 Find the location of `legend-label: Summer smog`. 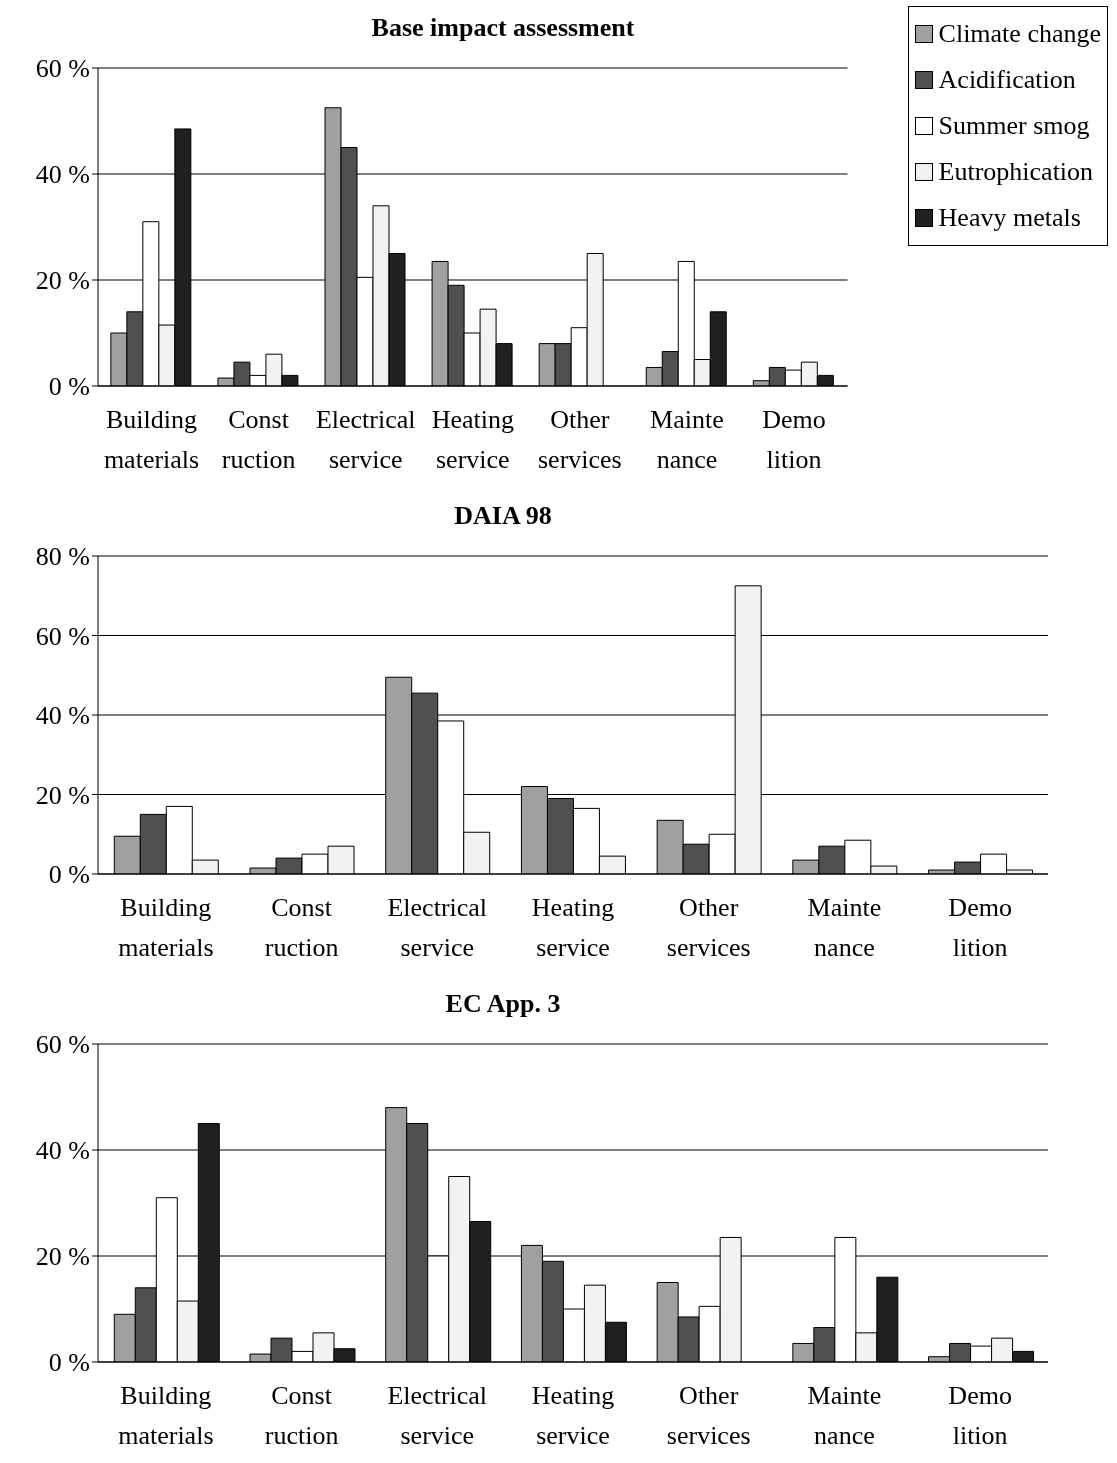

legend-label: Summer smog is located at coordinates (1014, 126).